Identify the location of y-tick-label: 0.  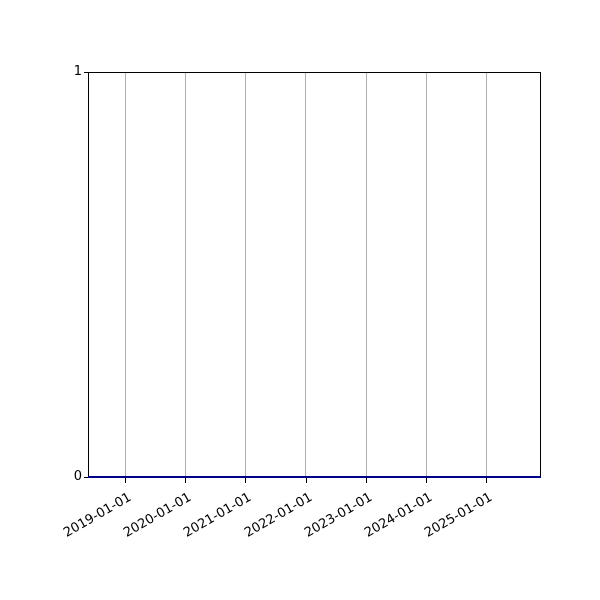
(77, 476).